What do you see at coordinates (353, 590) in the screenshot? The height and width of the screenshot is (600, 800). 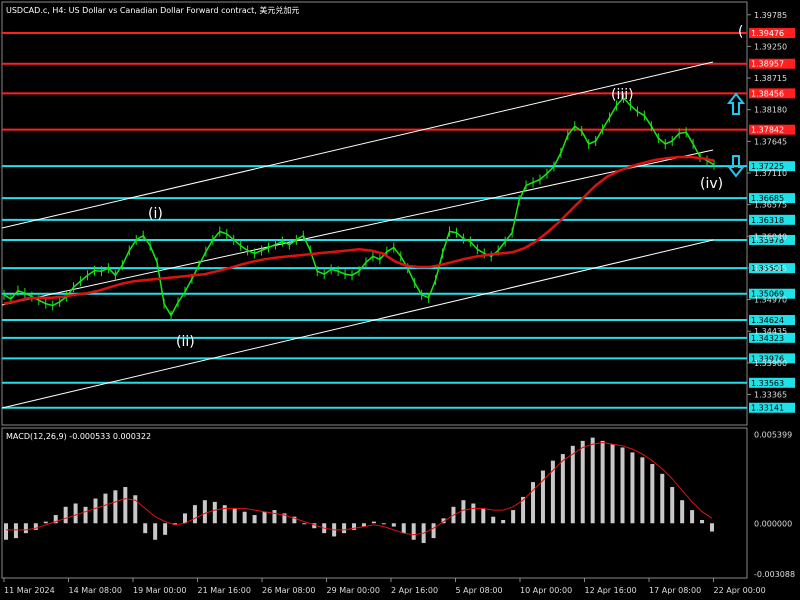 I see `time-tick-label: 29 Mar 00:00` at bounding box center [353, 590].